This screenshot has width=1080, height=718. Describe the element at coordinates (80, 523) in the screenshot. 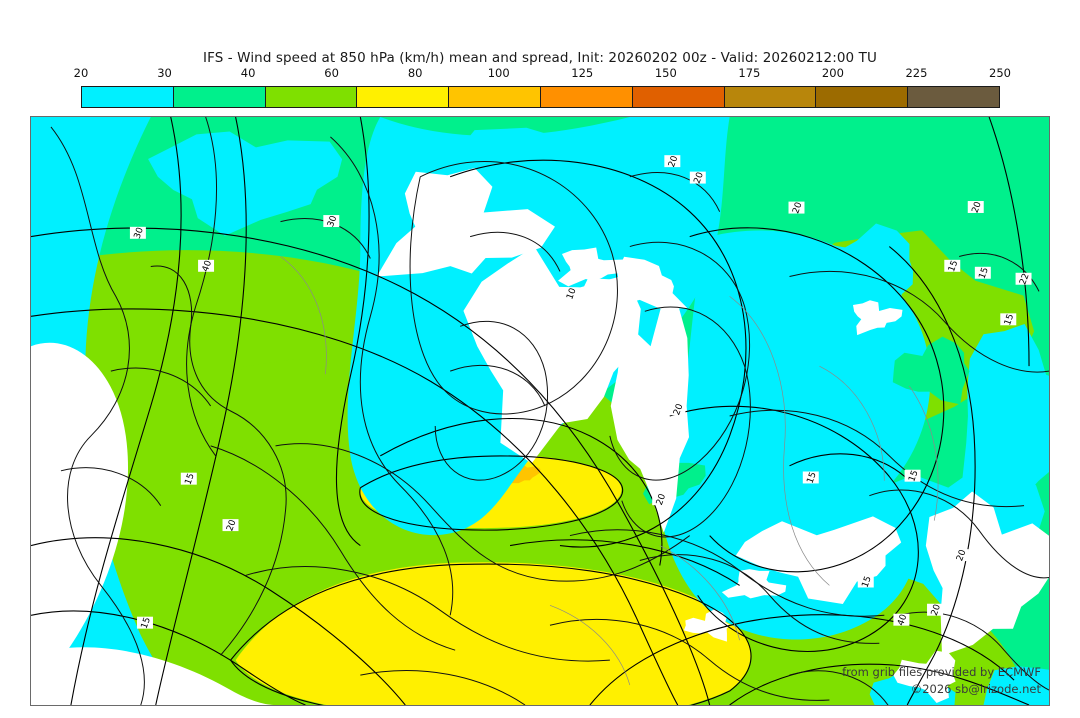

I see `field-below-20-sw` at that location.